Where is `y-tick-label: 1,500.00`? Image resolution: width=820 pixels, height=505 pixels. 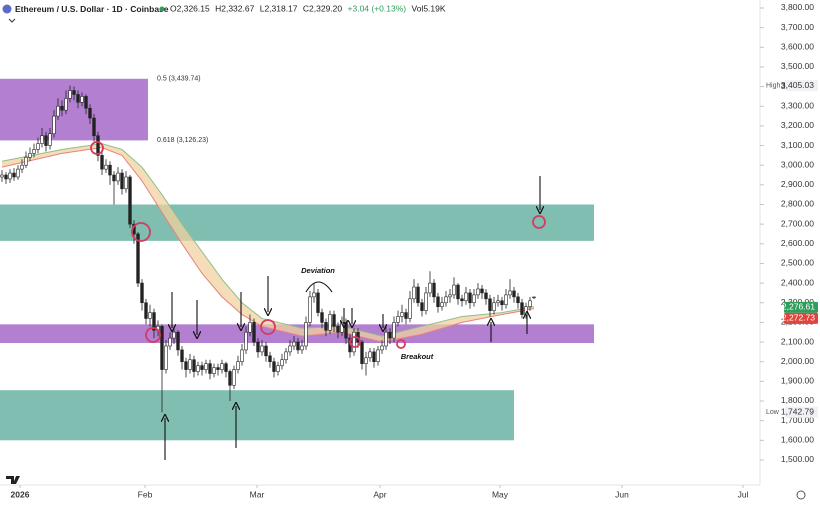
y-tick-label: 1,500.00 is located at coordinates (797, 459).